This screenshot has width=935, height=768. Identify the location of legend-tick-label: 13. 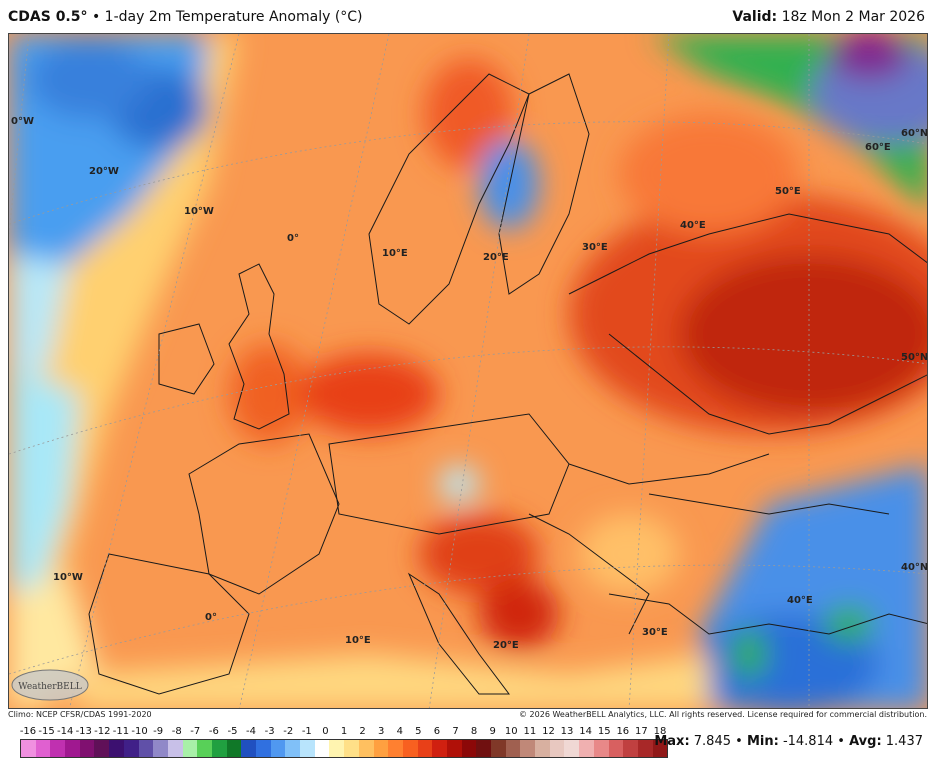
(567, 731).